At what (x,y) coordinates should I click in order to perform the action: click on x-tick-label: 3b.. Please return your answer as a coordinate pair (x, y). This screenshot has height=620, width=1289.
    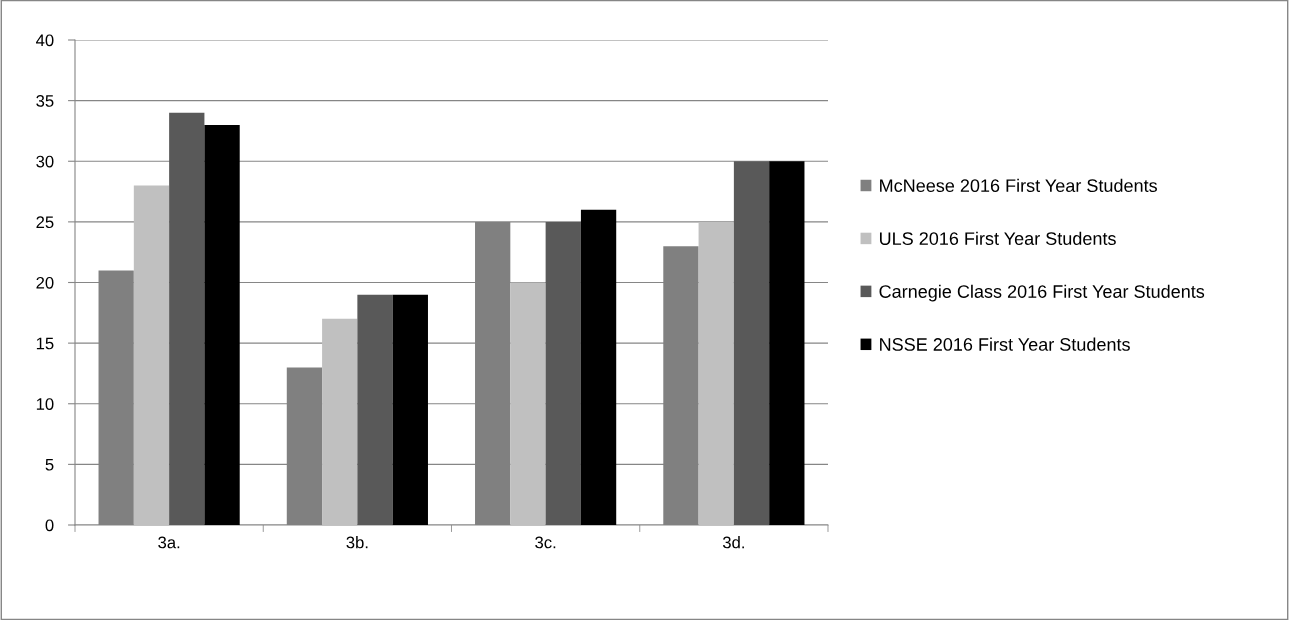
    Looking at the image, I should click on (357, 542).